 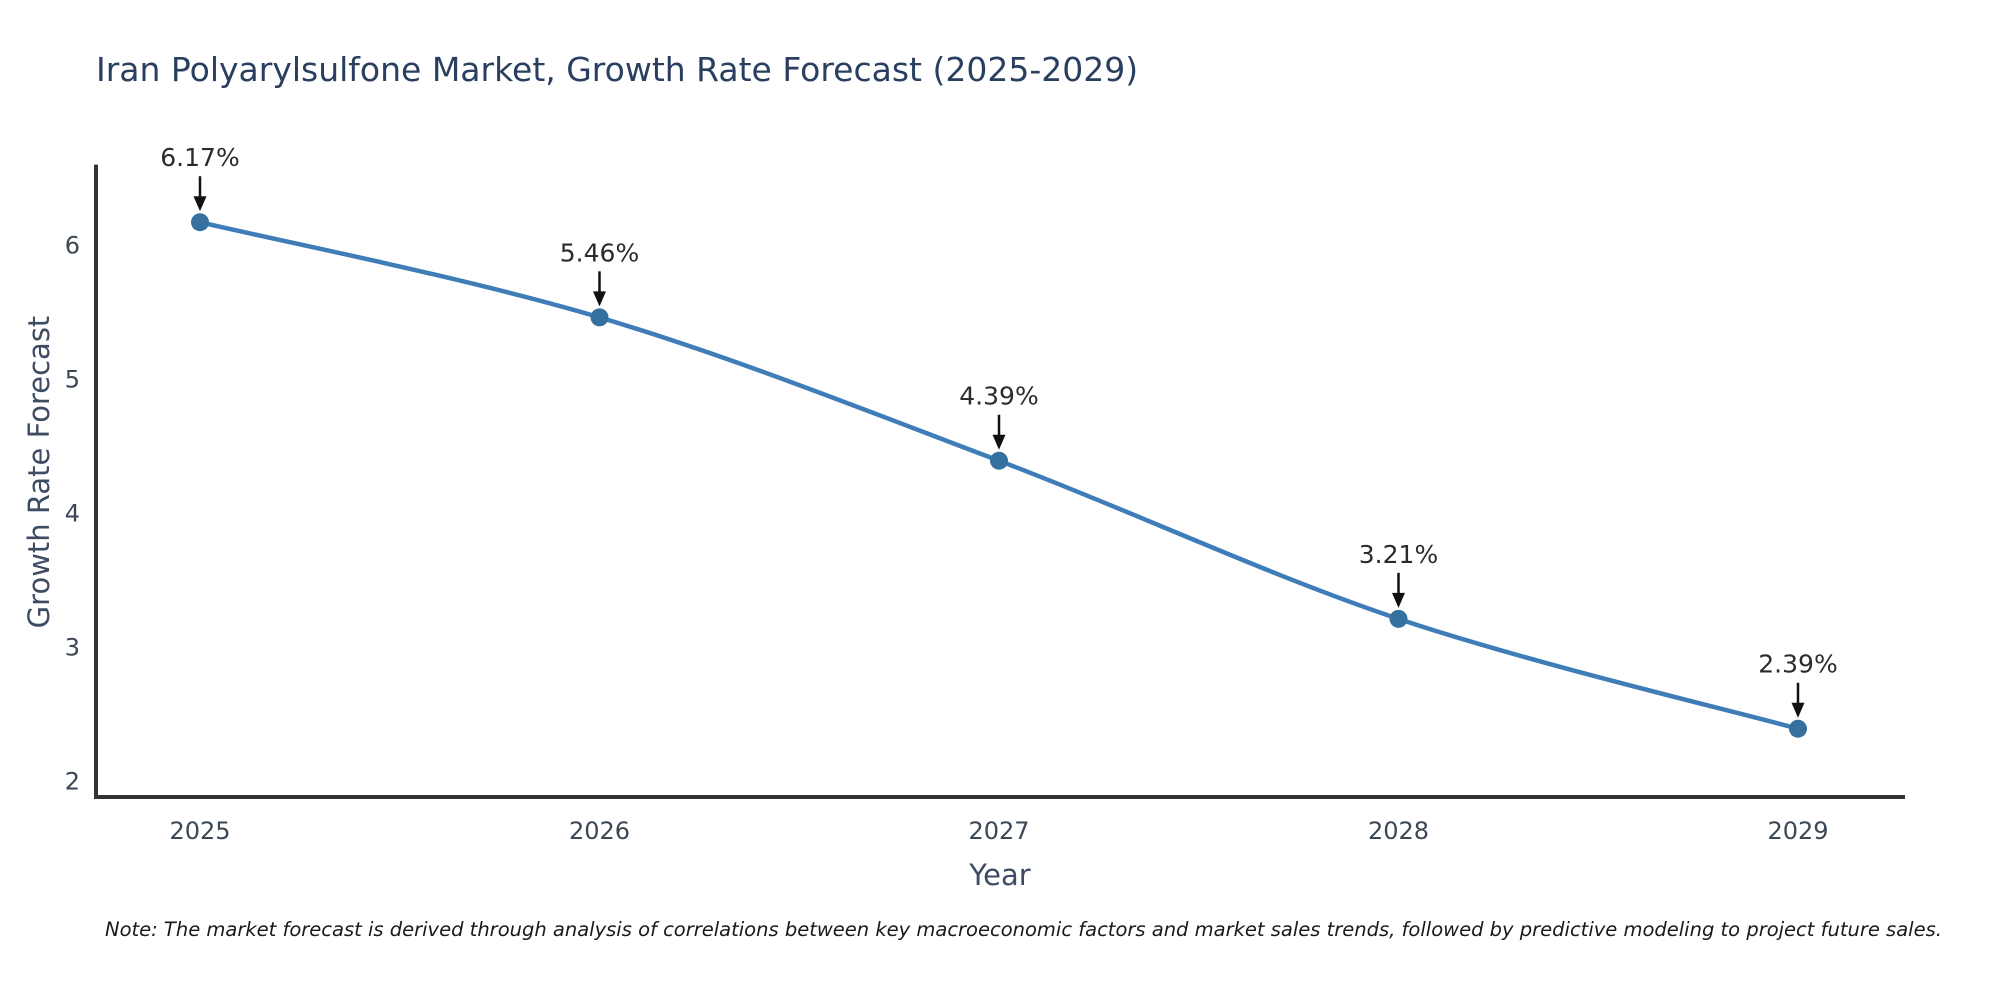 What do you see at coordinates (1797, 831) in the screenshot?
I see `x-tick-label: 2029` at bounding box center [1797, 831].